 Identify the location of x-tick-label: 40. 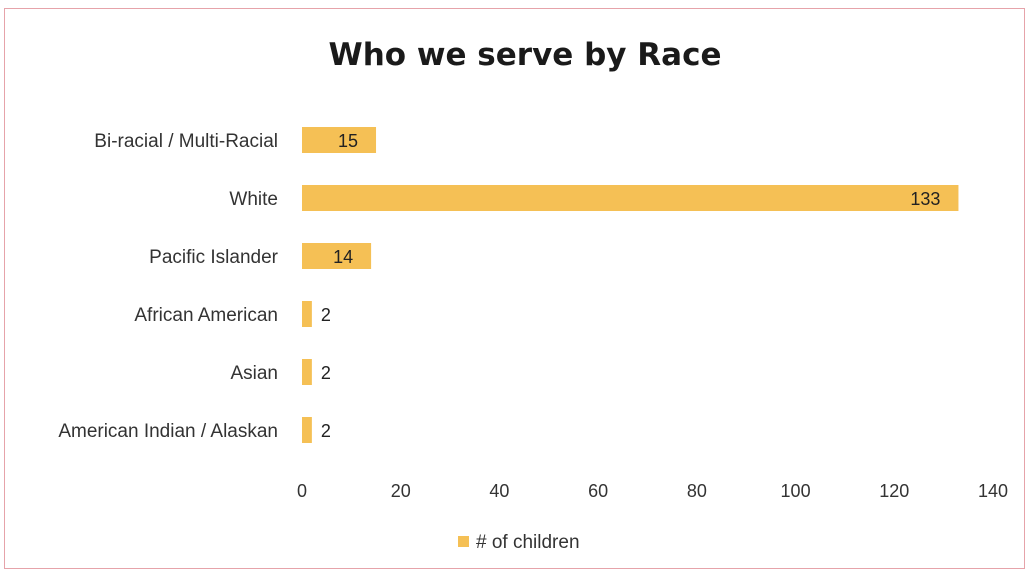
(499, 491).